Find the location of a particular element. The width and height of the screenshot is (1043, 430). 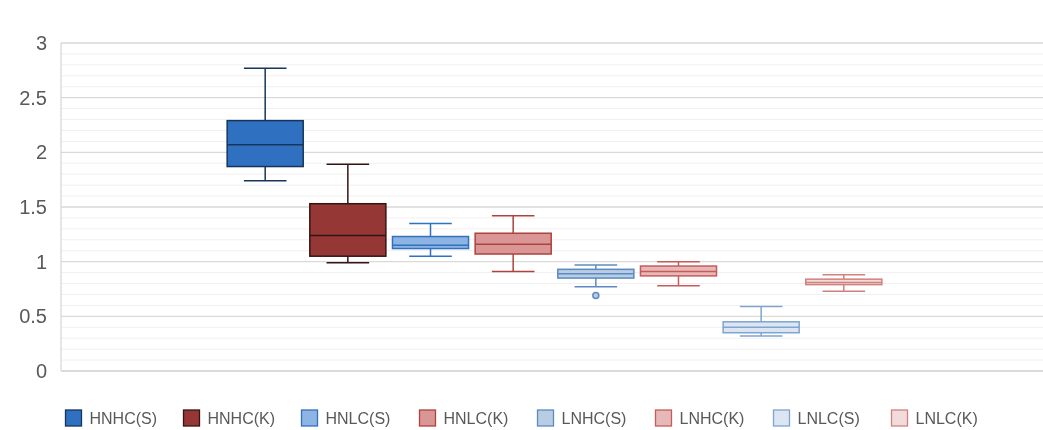

legend-label: HNLC(K) is located at coordinates (476, 418).